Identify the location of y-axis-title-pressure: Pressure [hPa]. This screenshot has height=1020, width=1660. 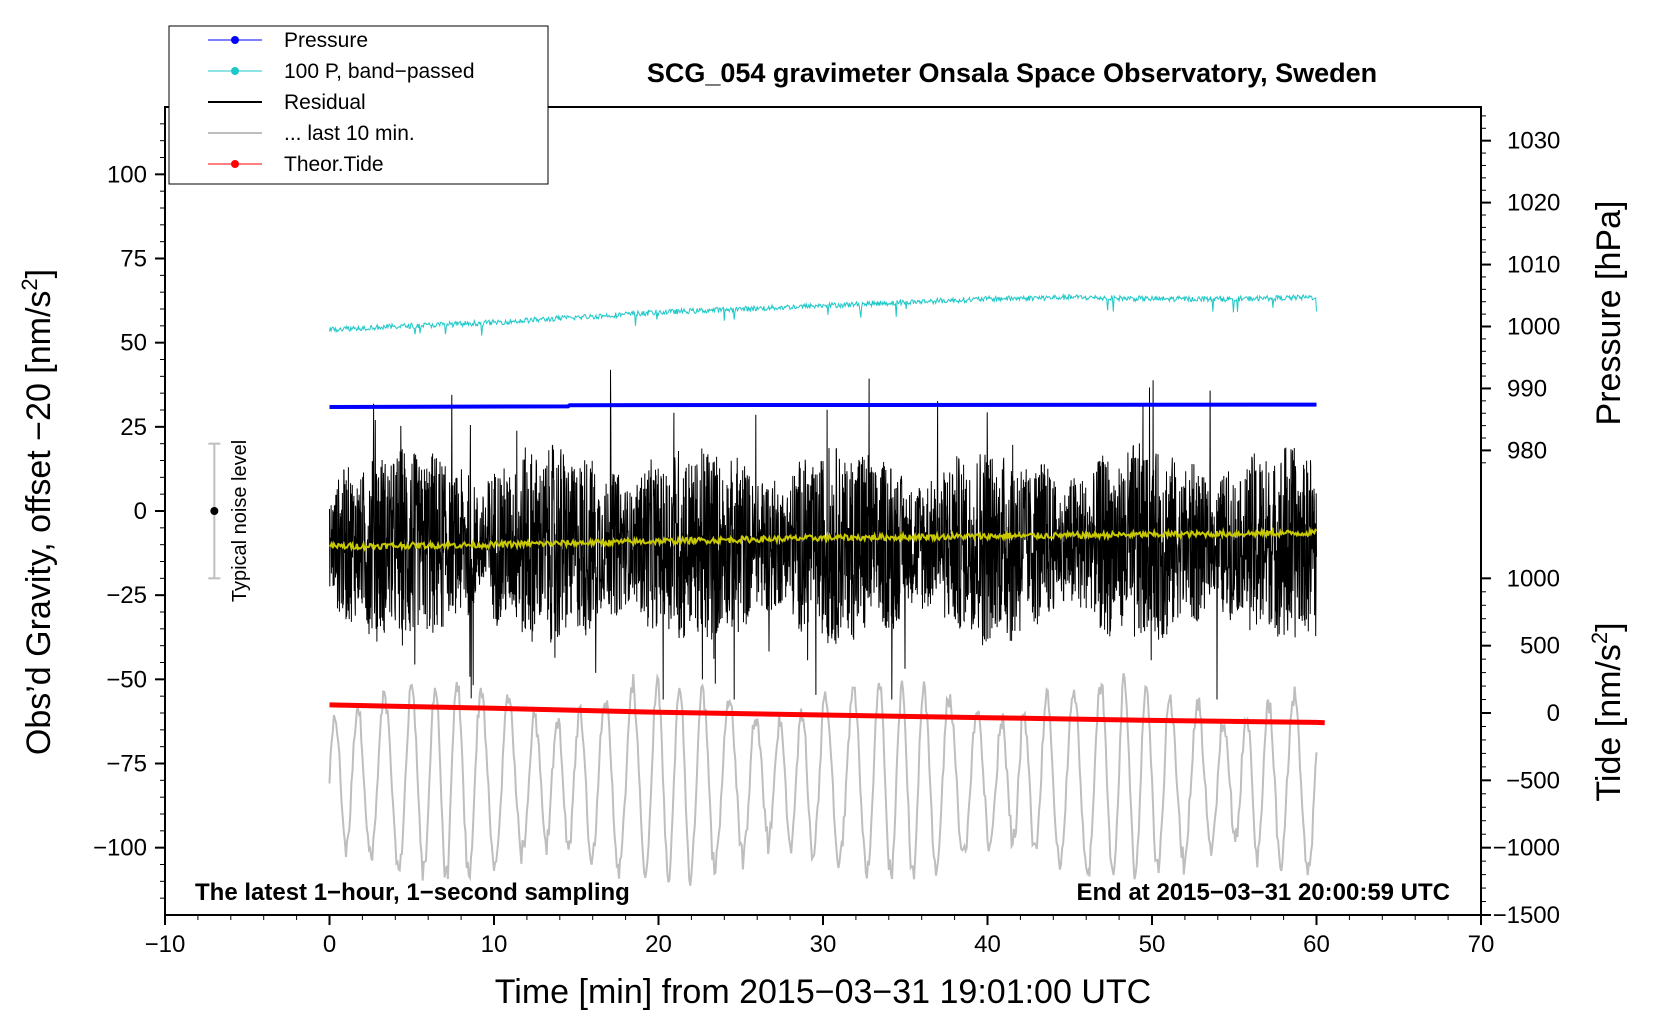
(1609, 313).